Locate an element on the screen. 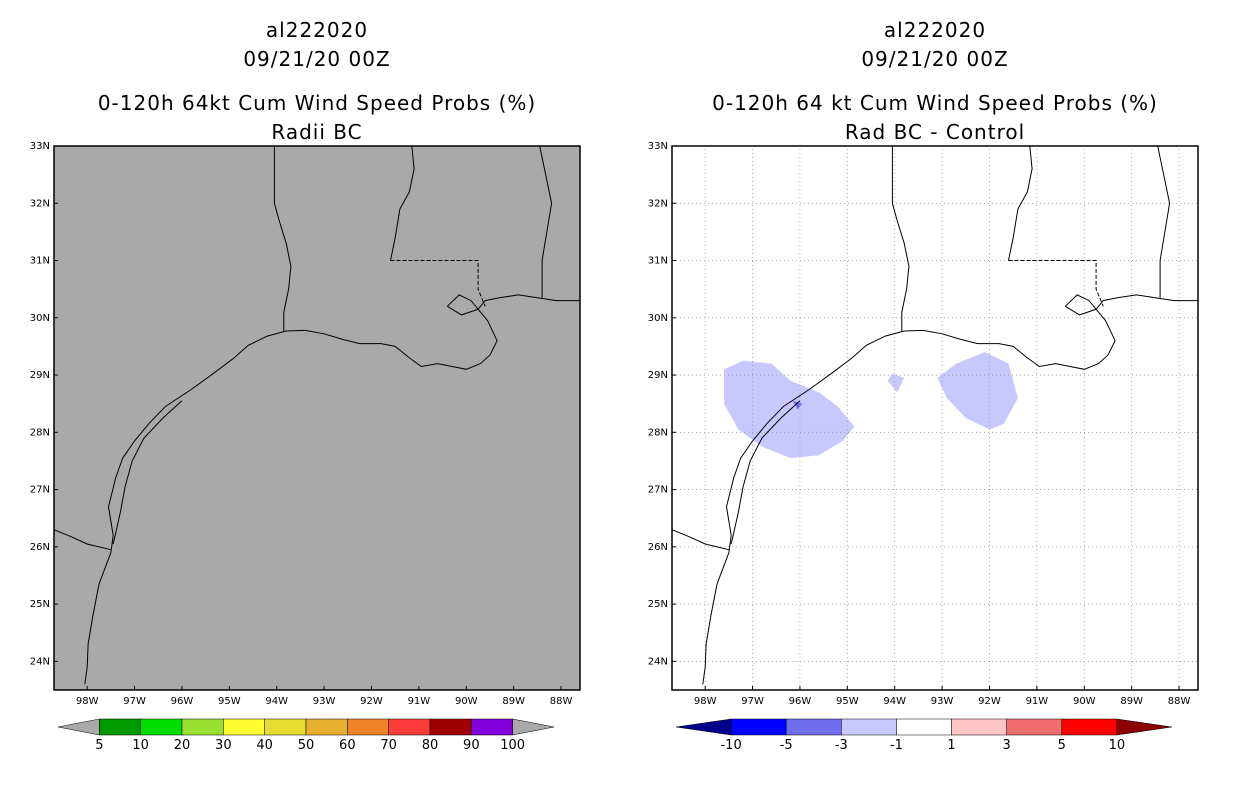 The image size is (1236, 800). colorbar-label: 60 is located at coordinates (347, 745).